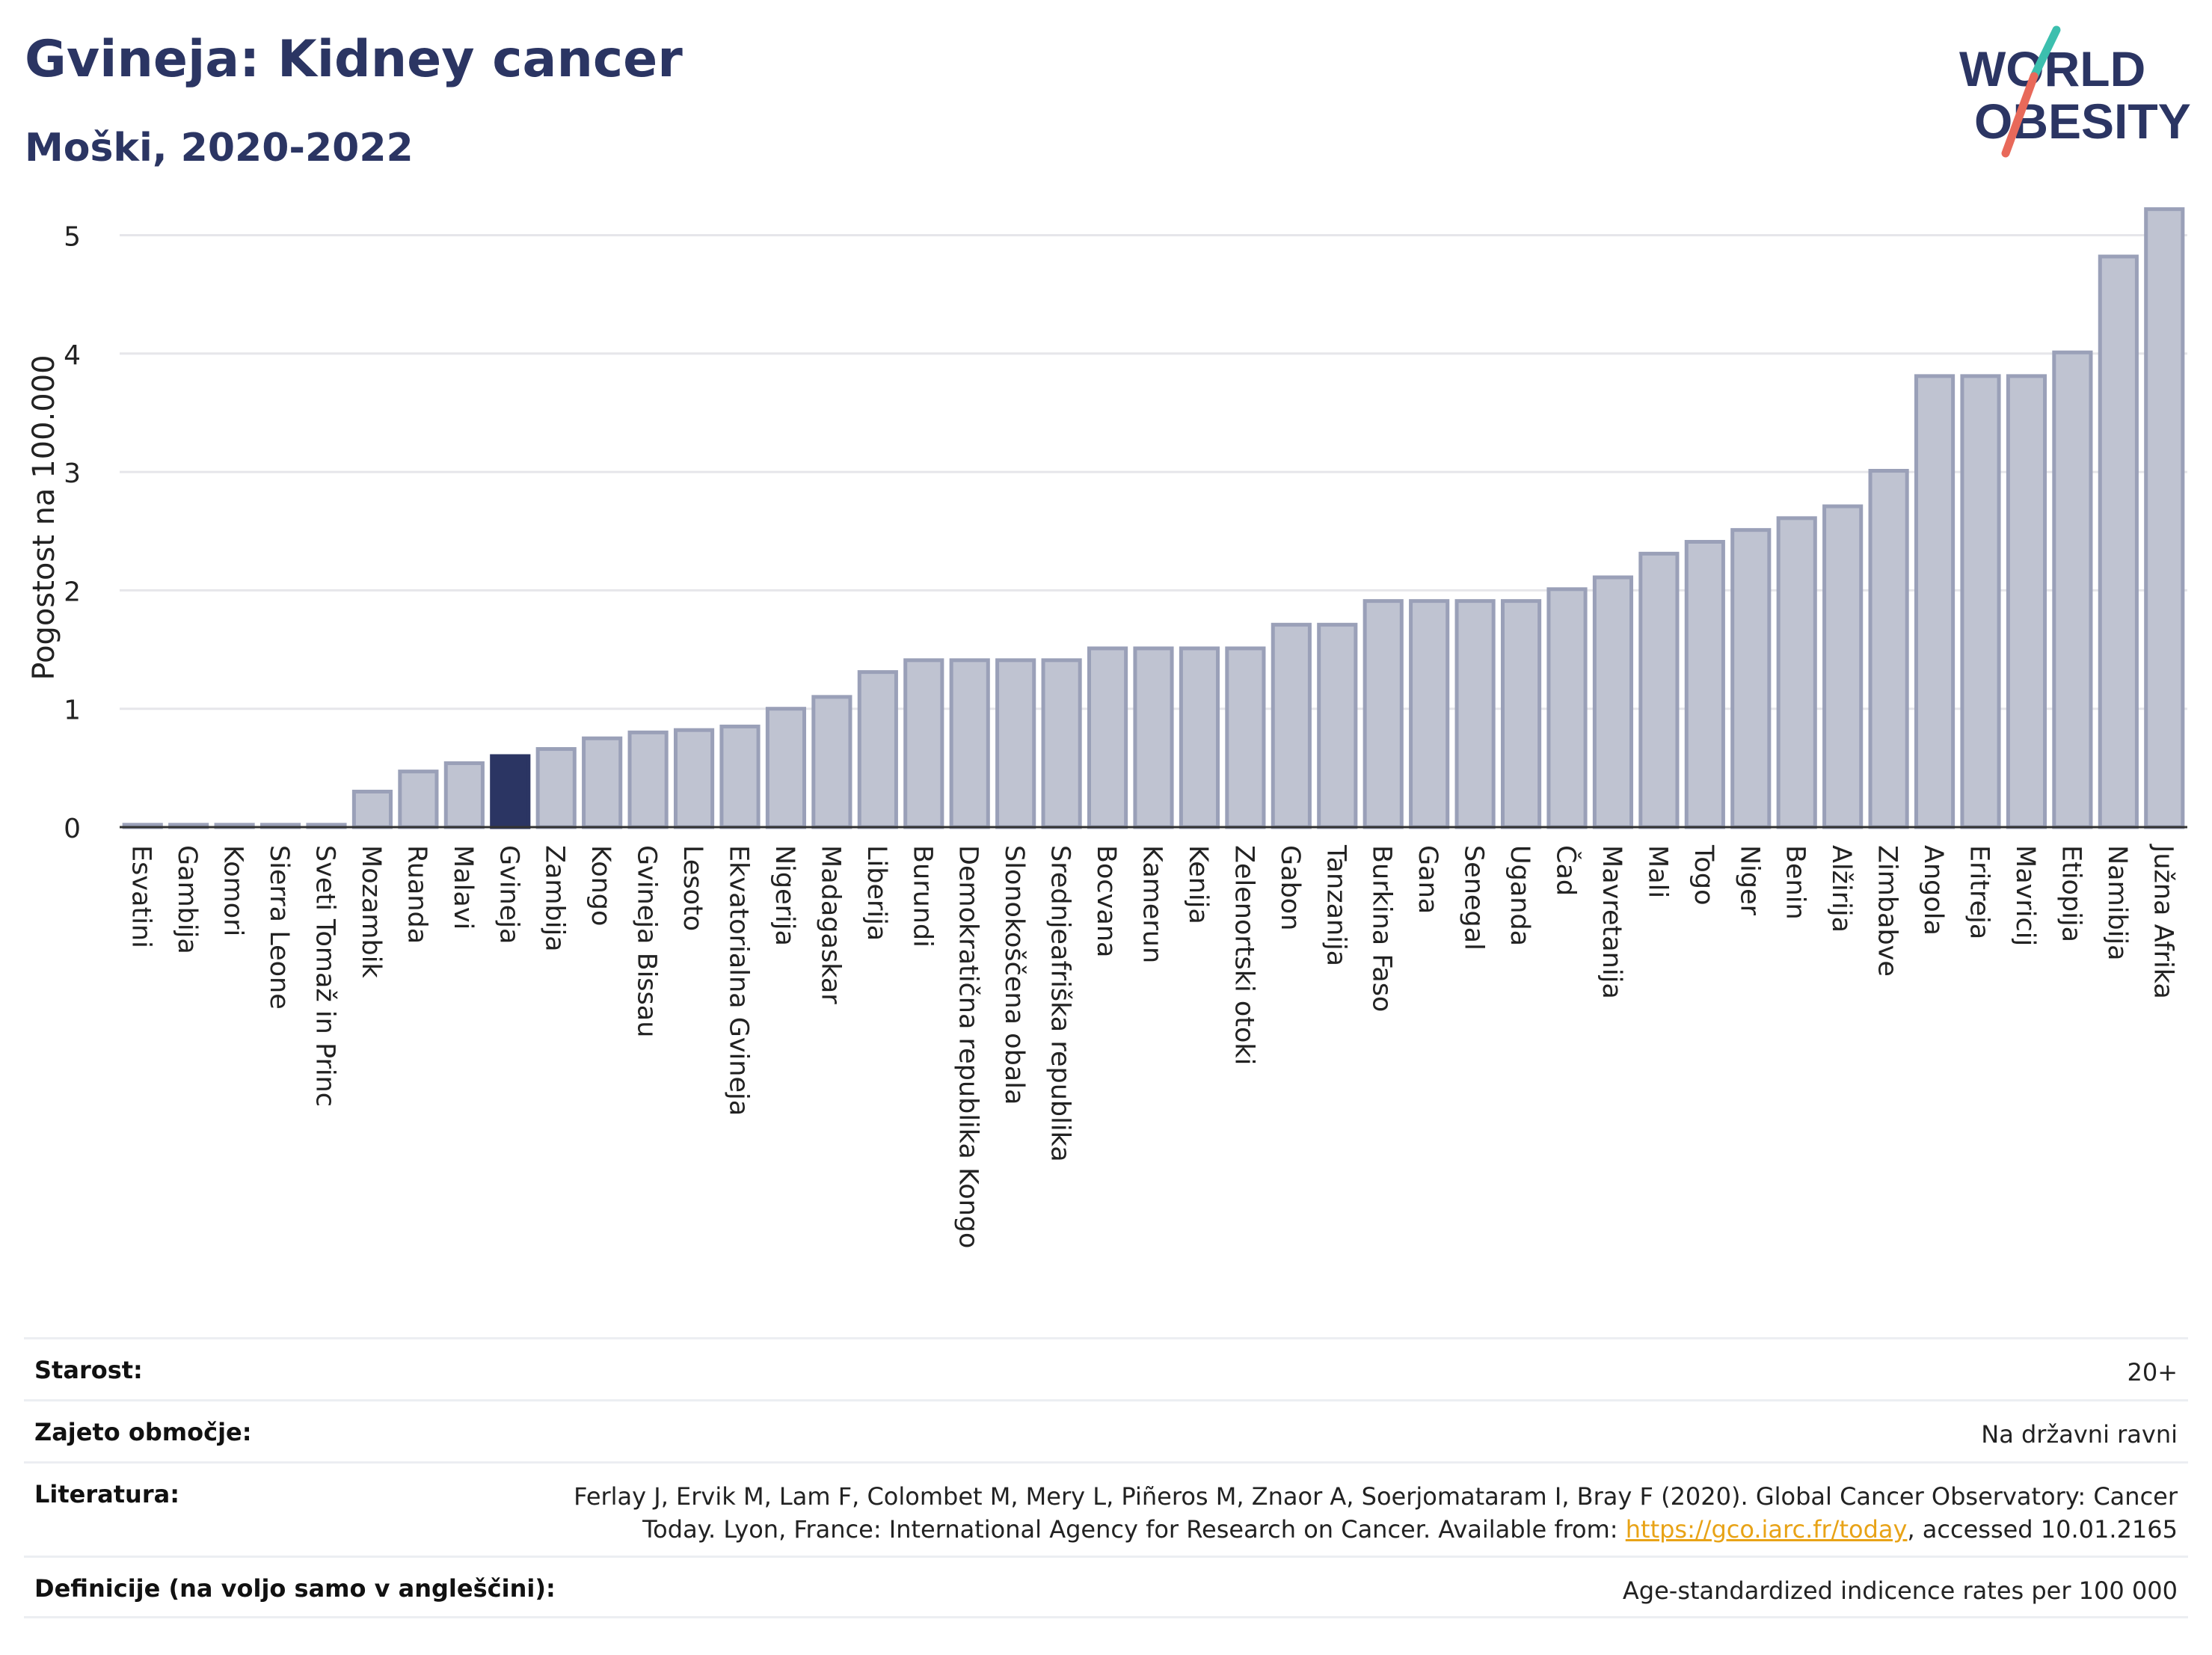 The height and width of the screenshot is (1655, 2212). I want to click on x-tick-label: Kenija, so click(1198, 884).